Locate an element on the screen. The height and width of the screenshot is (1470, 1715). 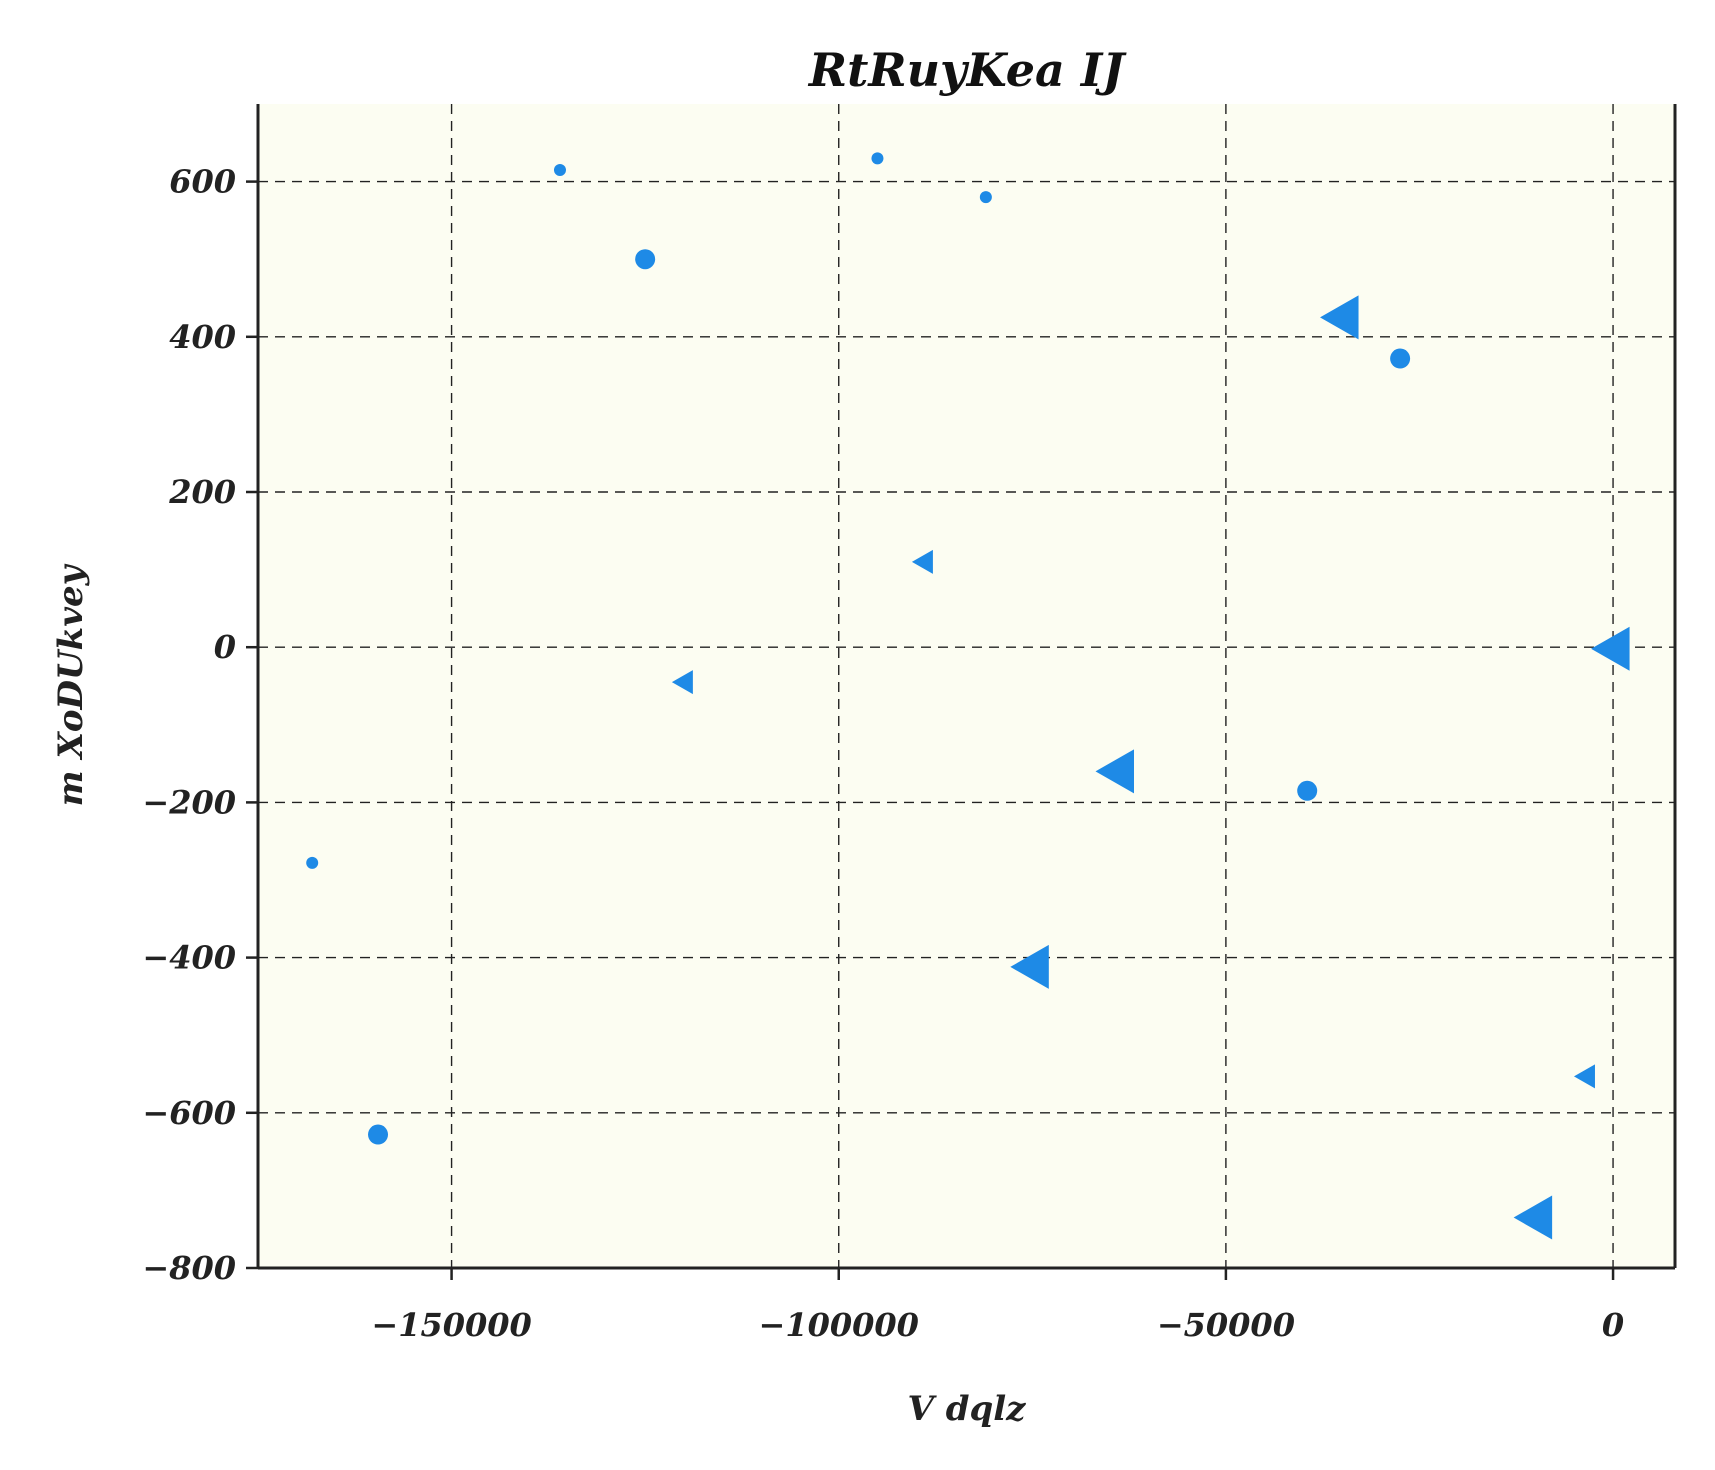
x-tick-label: −50000 is located at coordinates (1226, 1325).